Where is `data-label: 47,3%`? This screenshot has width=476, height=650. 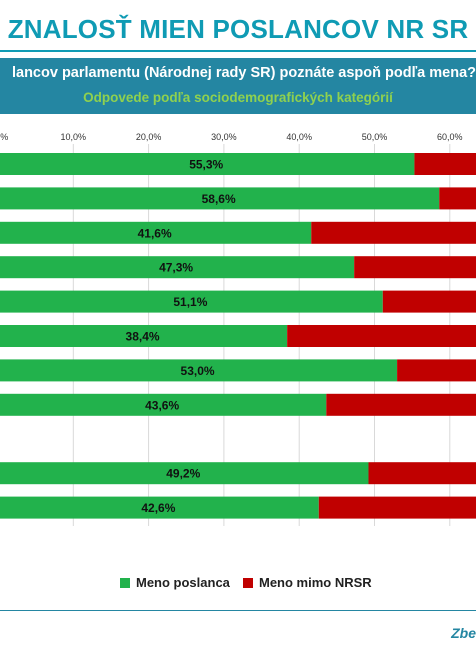
data-label: 47,3% is located at coordinates (176, 268).